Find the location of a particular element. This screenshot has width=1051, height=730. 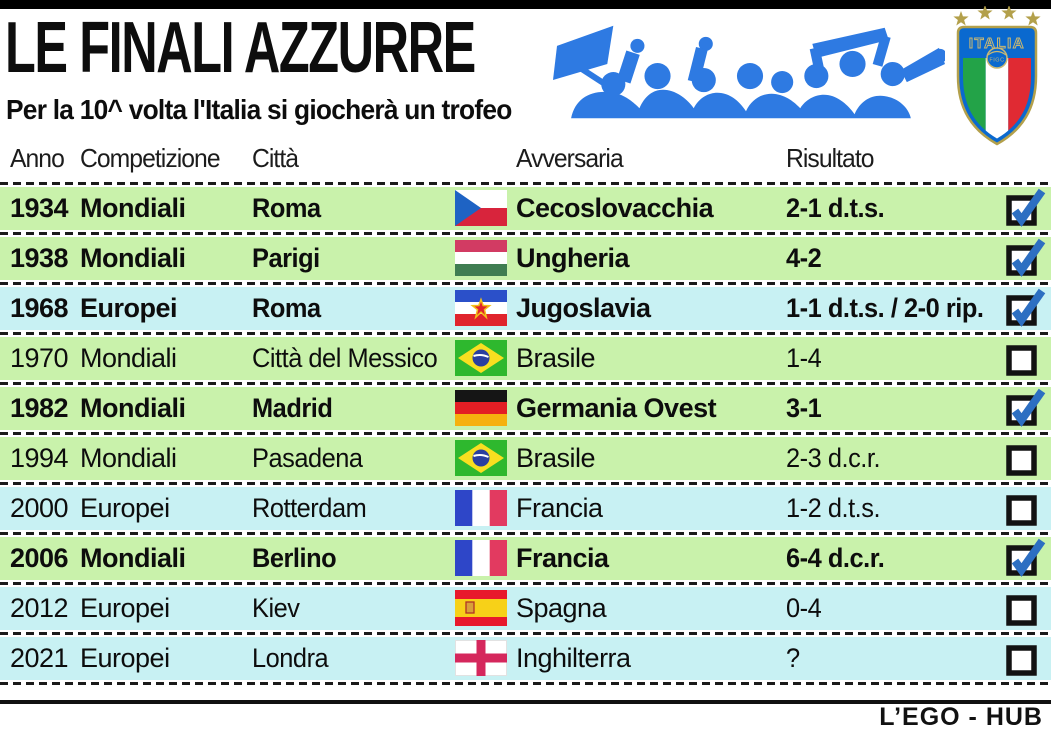

cell-avversaria: Cecoslovacchia is located at coordinates (615, 208).